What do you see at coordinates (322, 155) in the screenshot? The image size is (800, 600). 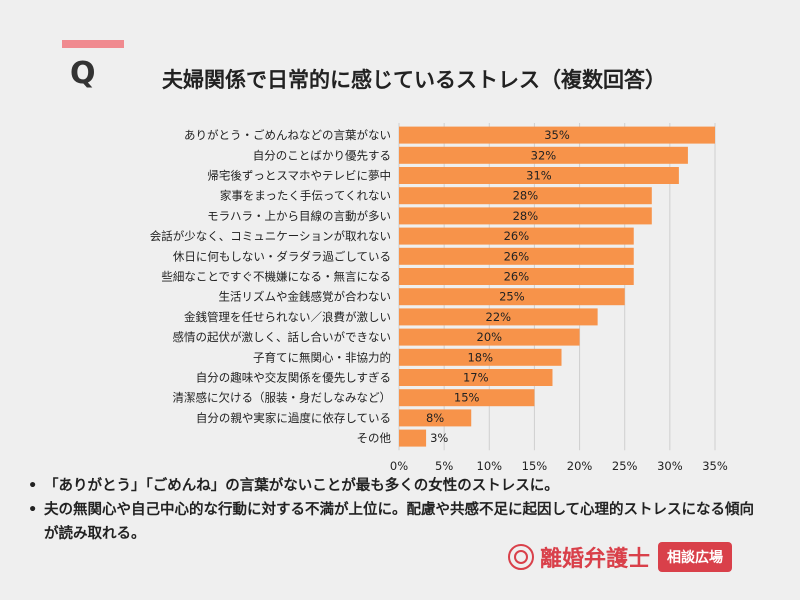 I see `category-label: 自分のことばかり優先する` at bounding box center [322, 155].